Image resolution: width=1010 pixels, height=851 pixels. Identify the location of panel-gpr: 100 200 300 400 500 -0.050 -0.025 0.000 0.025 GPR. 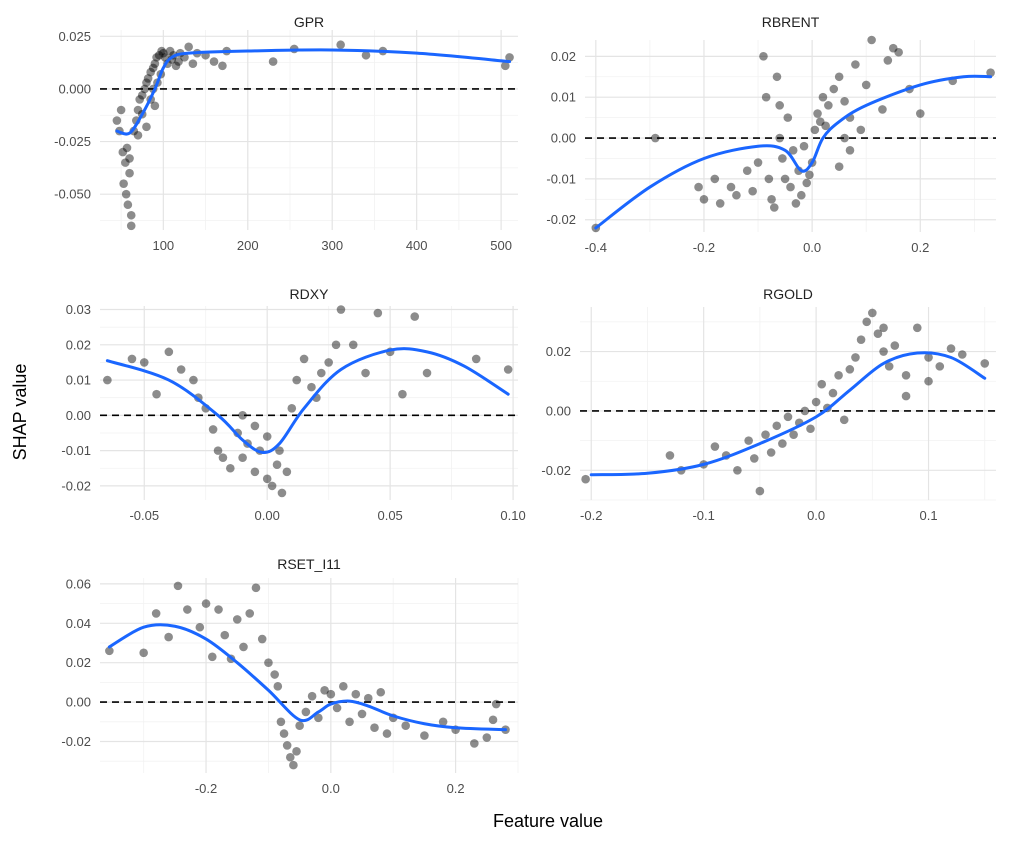
(286, 133).